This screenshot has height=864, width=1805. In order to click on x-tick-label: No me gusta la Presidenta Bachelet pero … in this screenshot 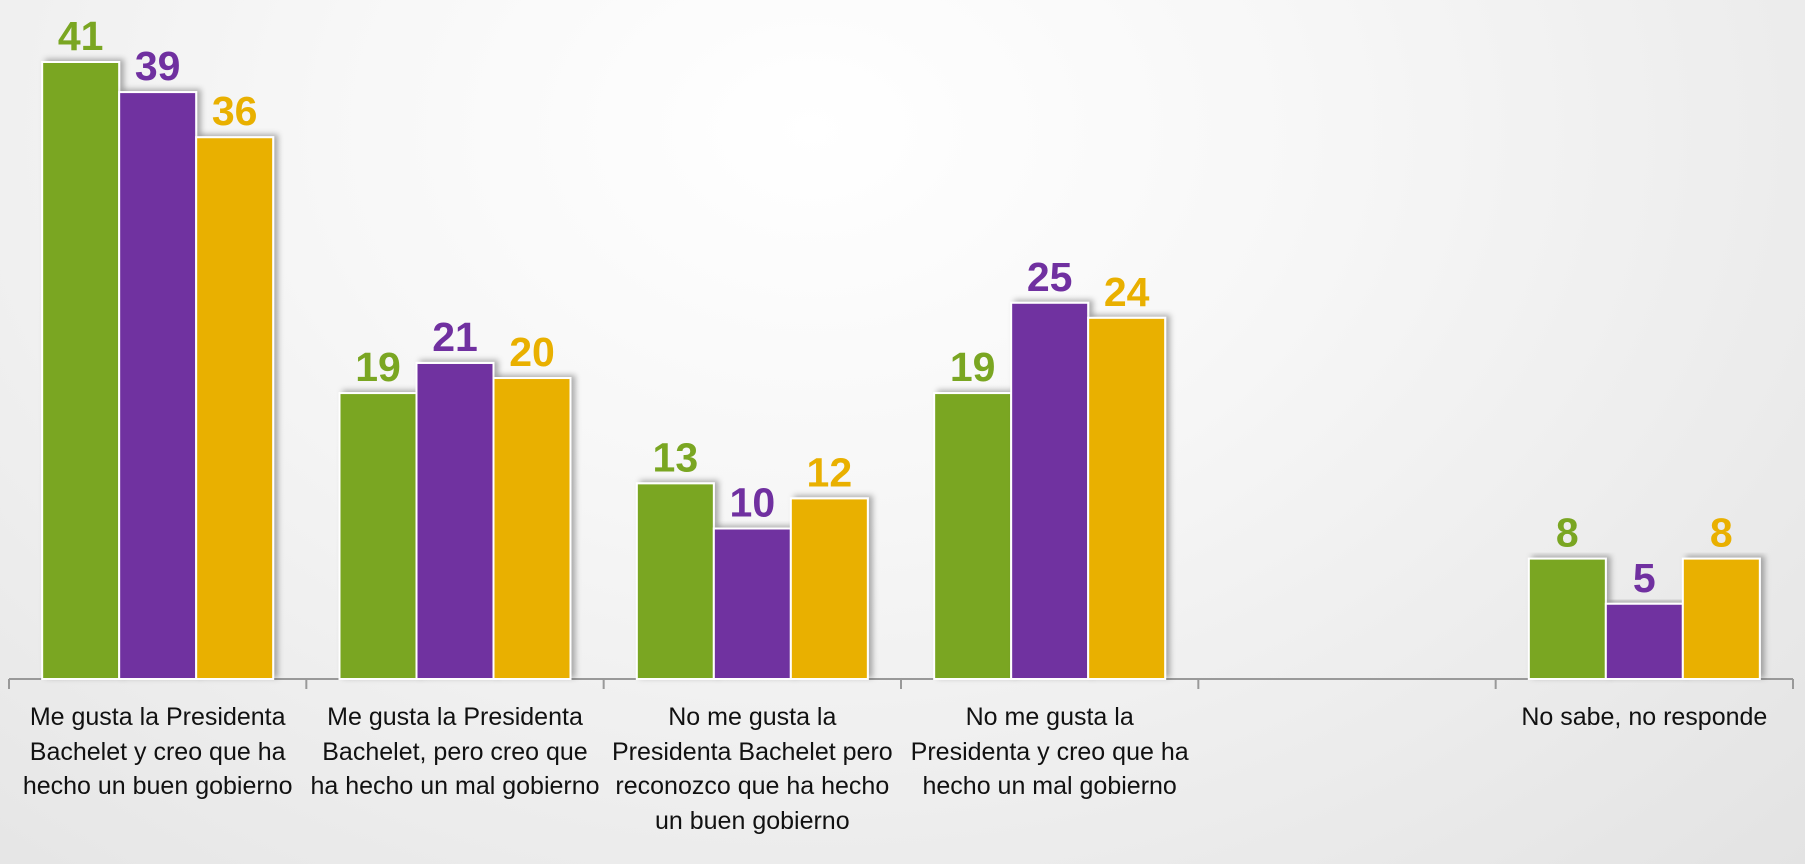, I will do `click(752, 769)`.